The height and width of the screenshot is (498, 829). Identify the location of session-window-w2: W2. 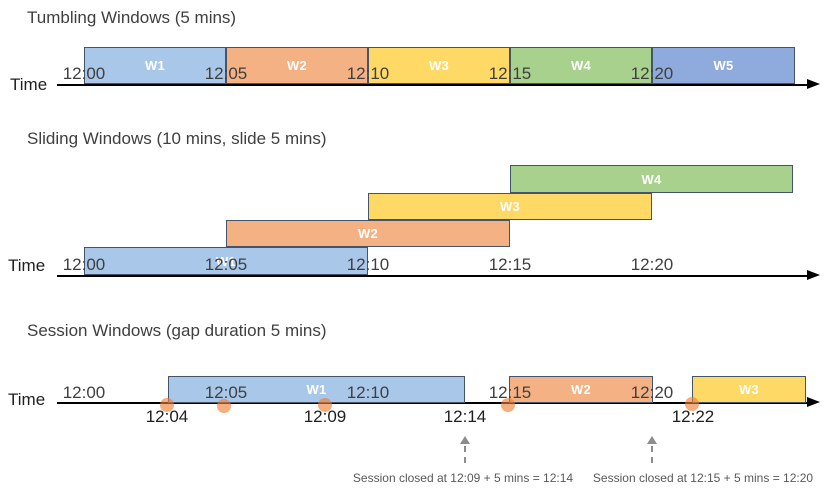
(581, 389).